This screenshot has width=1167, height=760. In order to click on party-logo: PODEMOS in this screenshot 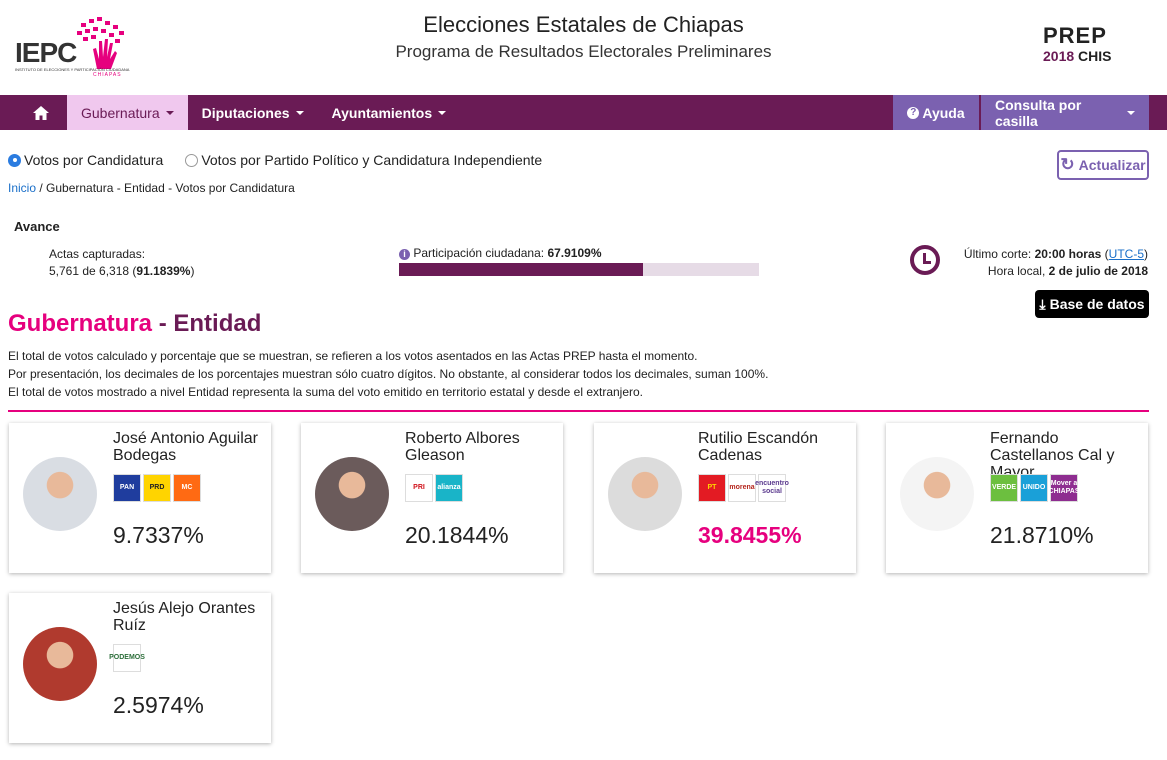, I will do `click(127, 658)`.